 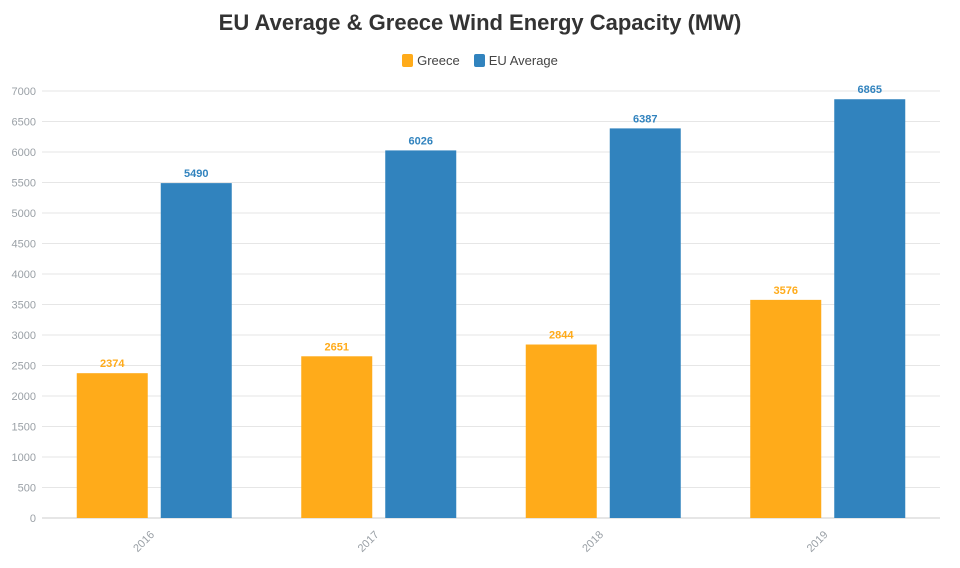 What do you see at coordinates (24, 123) in the screenshot?
I see `y-tick-label: 6500` at bounding box center [24, 123].